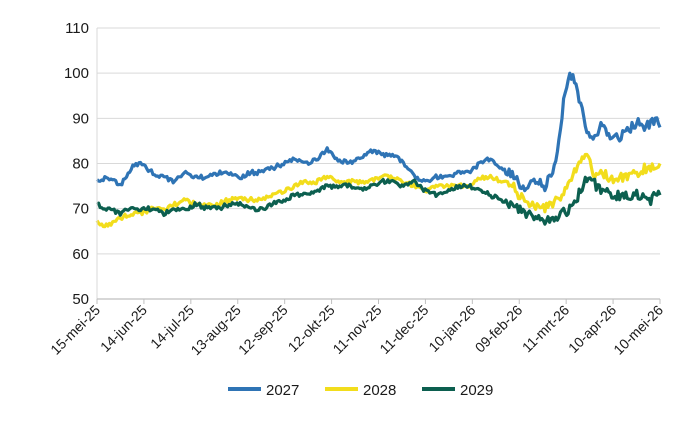 This screenshot has width=700, height=430. I want to click on legend-label-2028: 2028, so click(379, 390).